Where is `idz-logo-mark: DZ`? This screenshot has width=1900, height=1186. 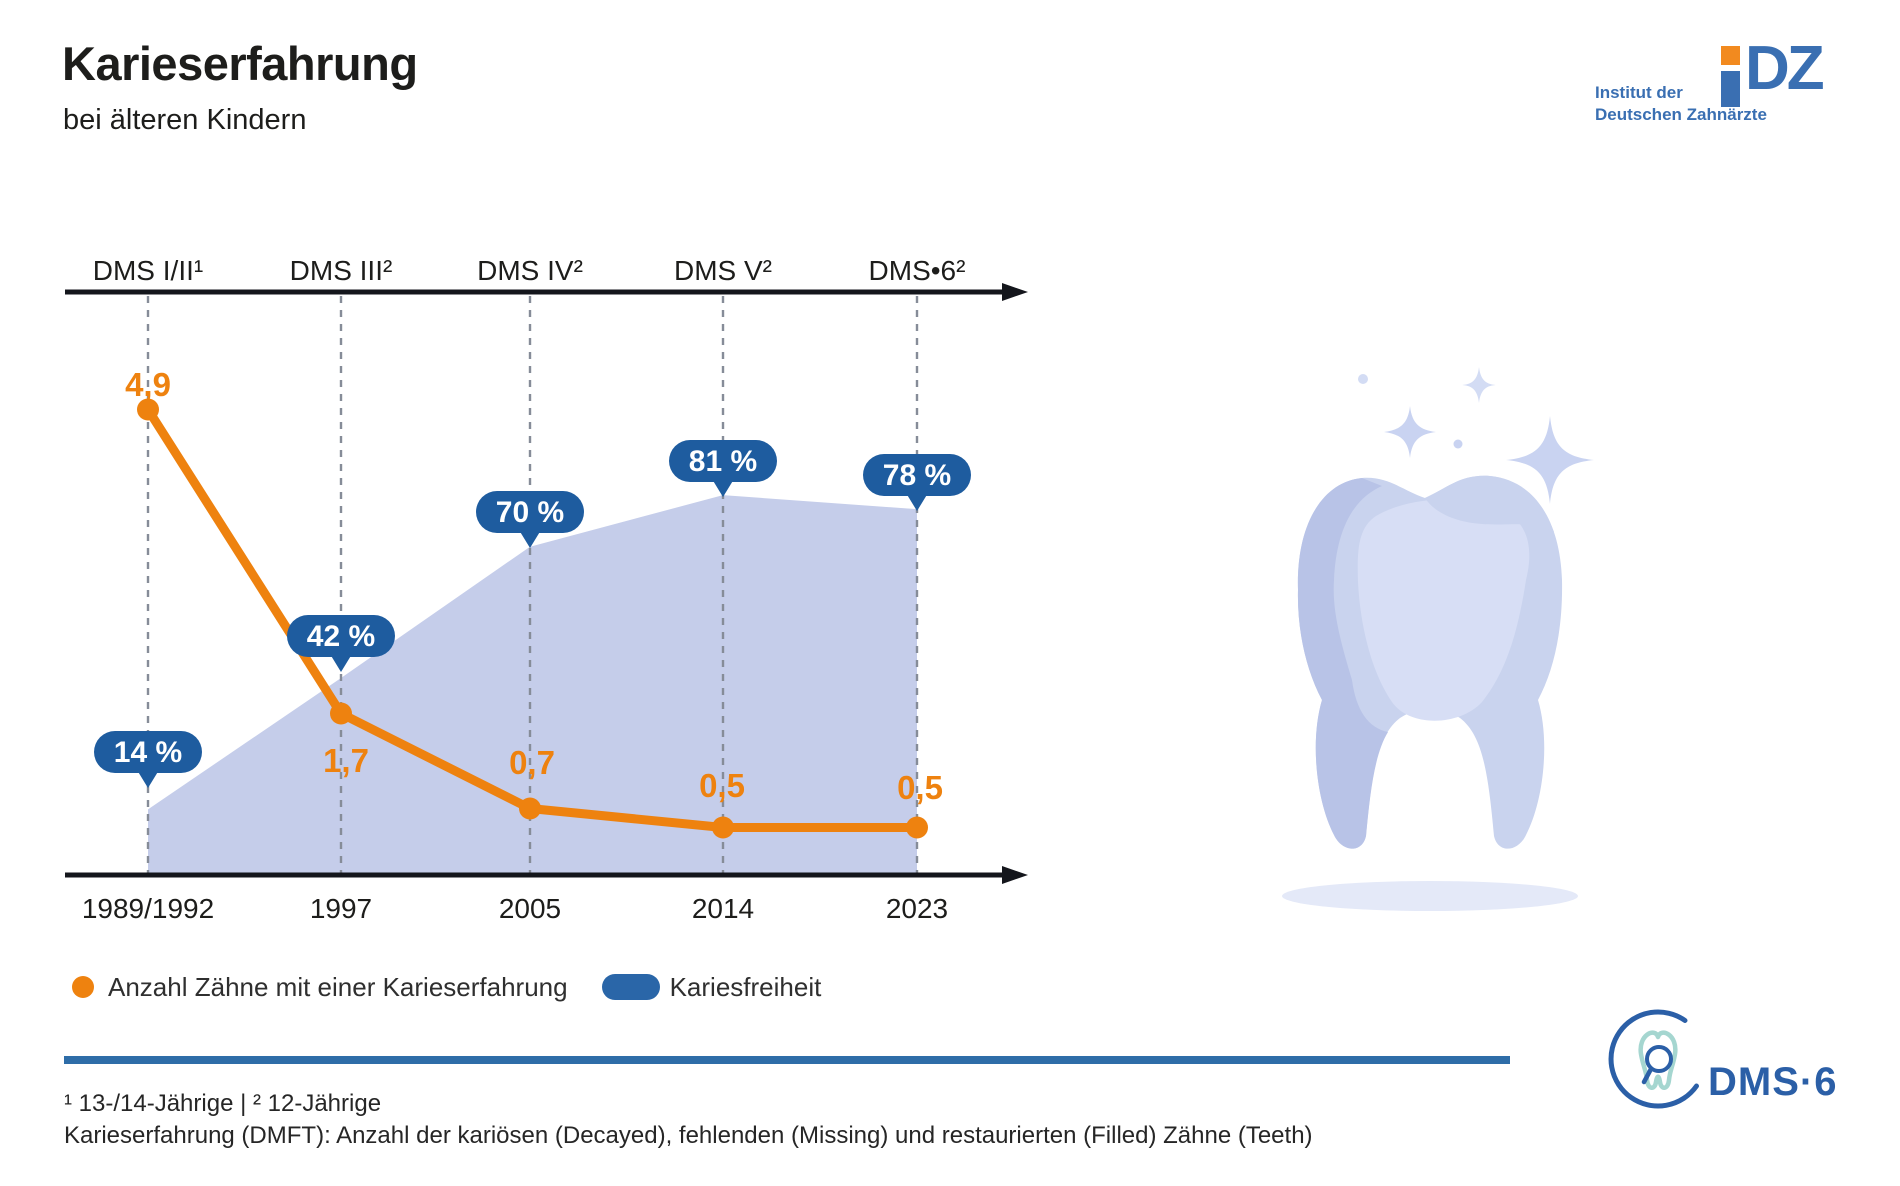
idz-logo-mark: DZ is located at coordinates (1773, 70).